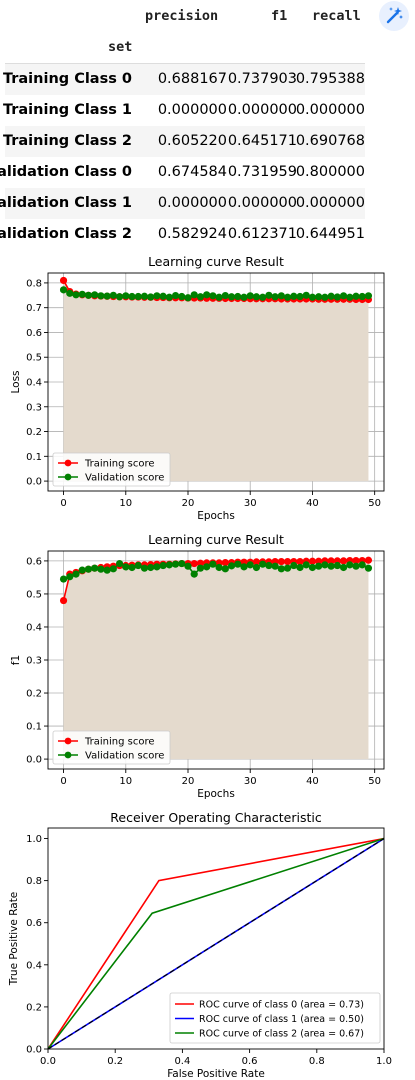  Describe the element at coordinates (185, 63) in the screenshot. I see `header-divider` at that location.